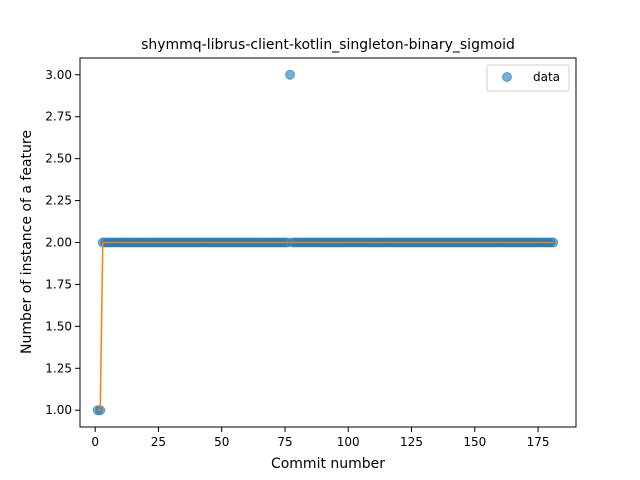  What do you see at coordinates (507, 77) in the screenshot?
I see `legend-marker-data` at bounding box center [507, 77].